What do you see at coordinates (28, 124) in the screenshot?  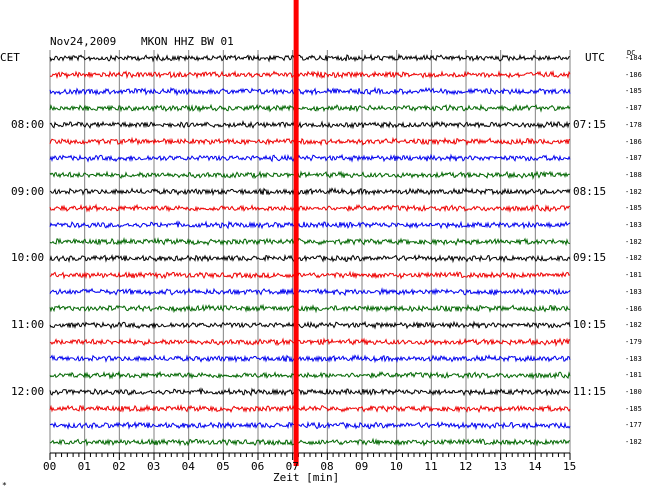 I see `left-time-label: 08:00` at bounding box center [28, 124].